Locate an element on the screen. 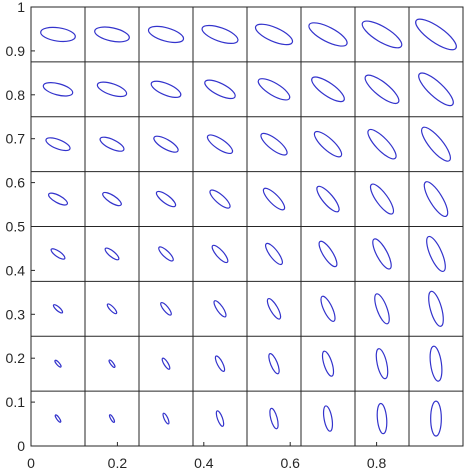  y-tick-label: 0.5 is located at coordinates (16, 227).